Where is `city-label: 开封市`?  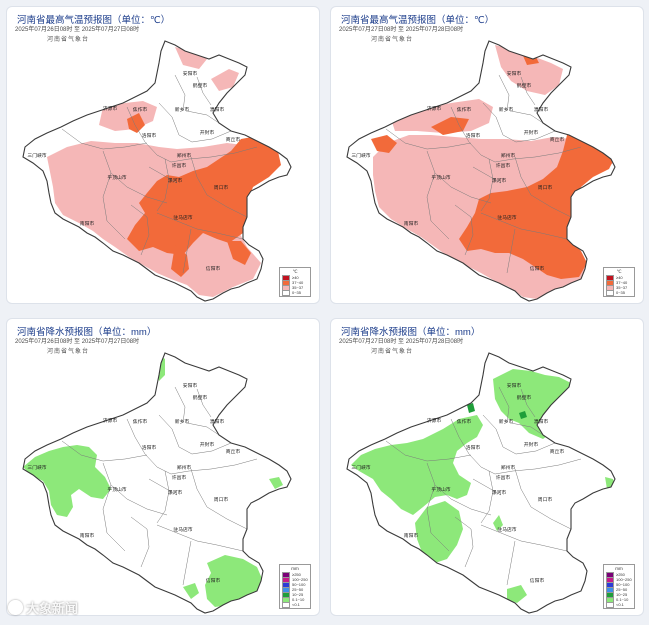 city-label: 开封市 is located at coordinates (531, 132).